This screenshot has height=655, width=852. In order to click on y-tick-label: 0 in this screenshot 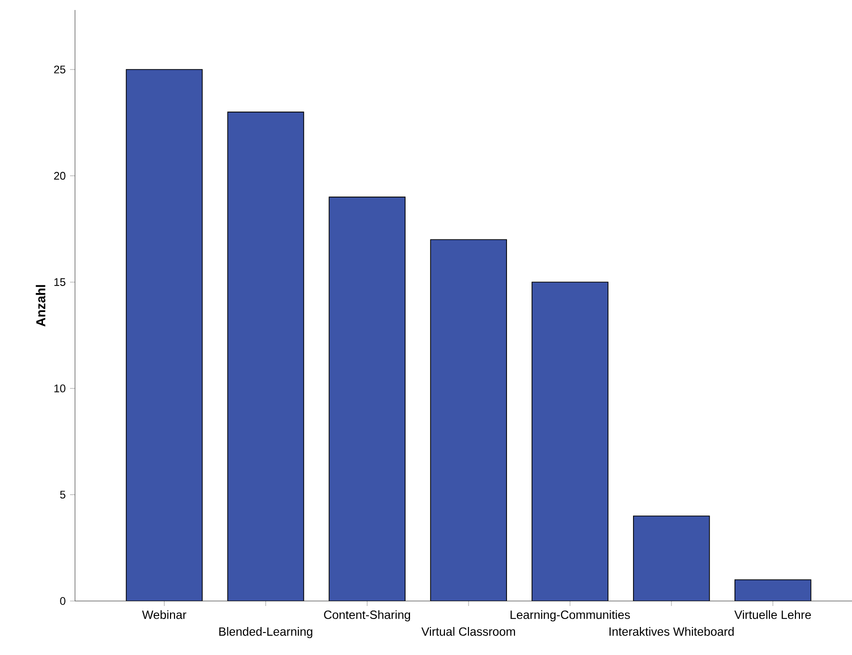, I will do `click(63, 601)`.